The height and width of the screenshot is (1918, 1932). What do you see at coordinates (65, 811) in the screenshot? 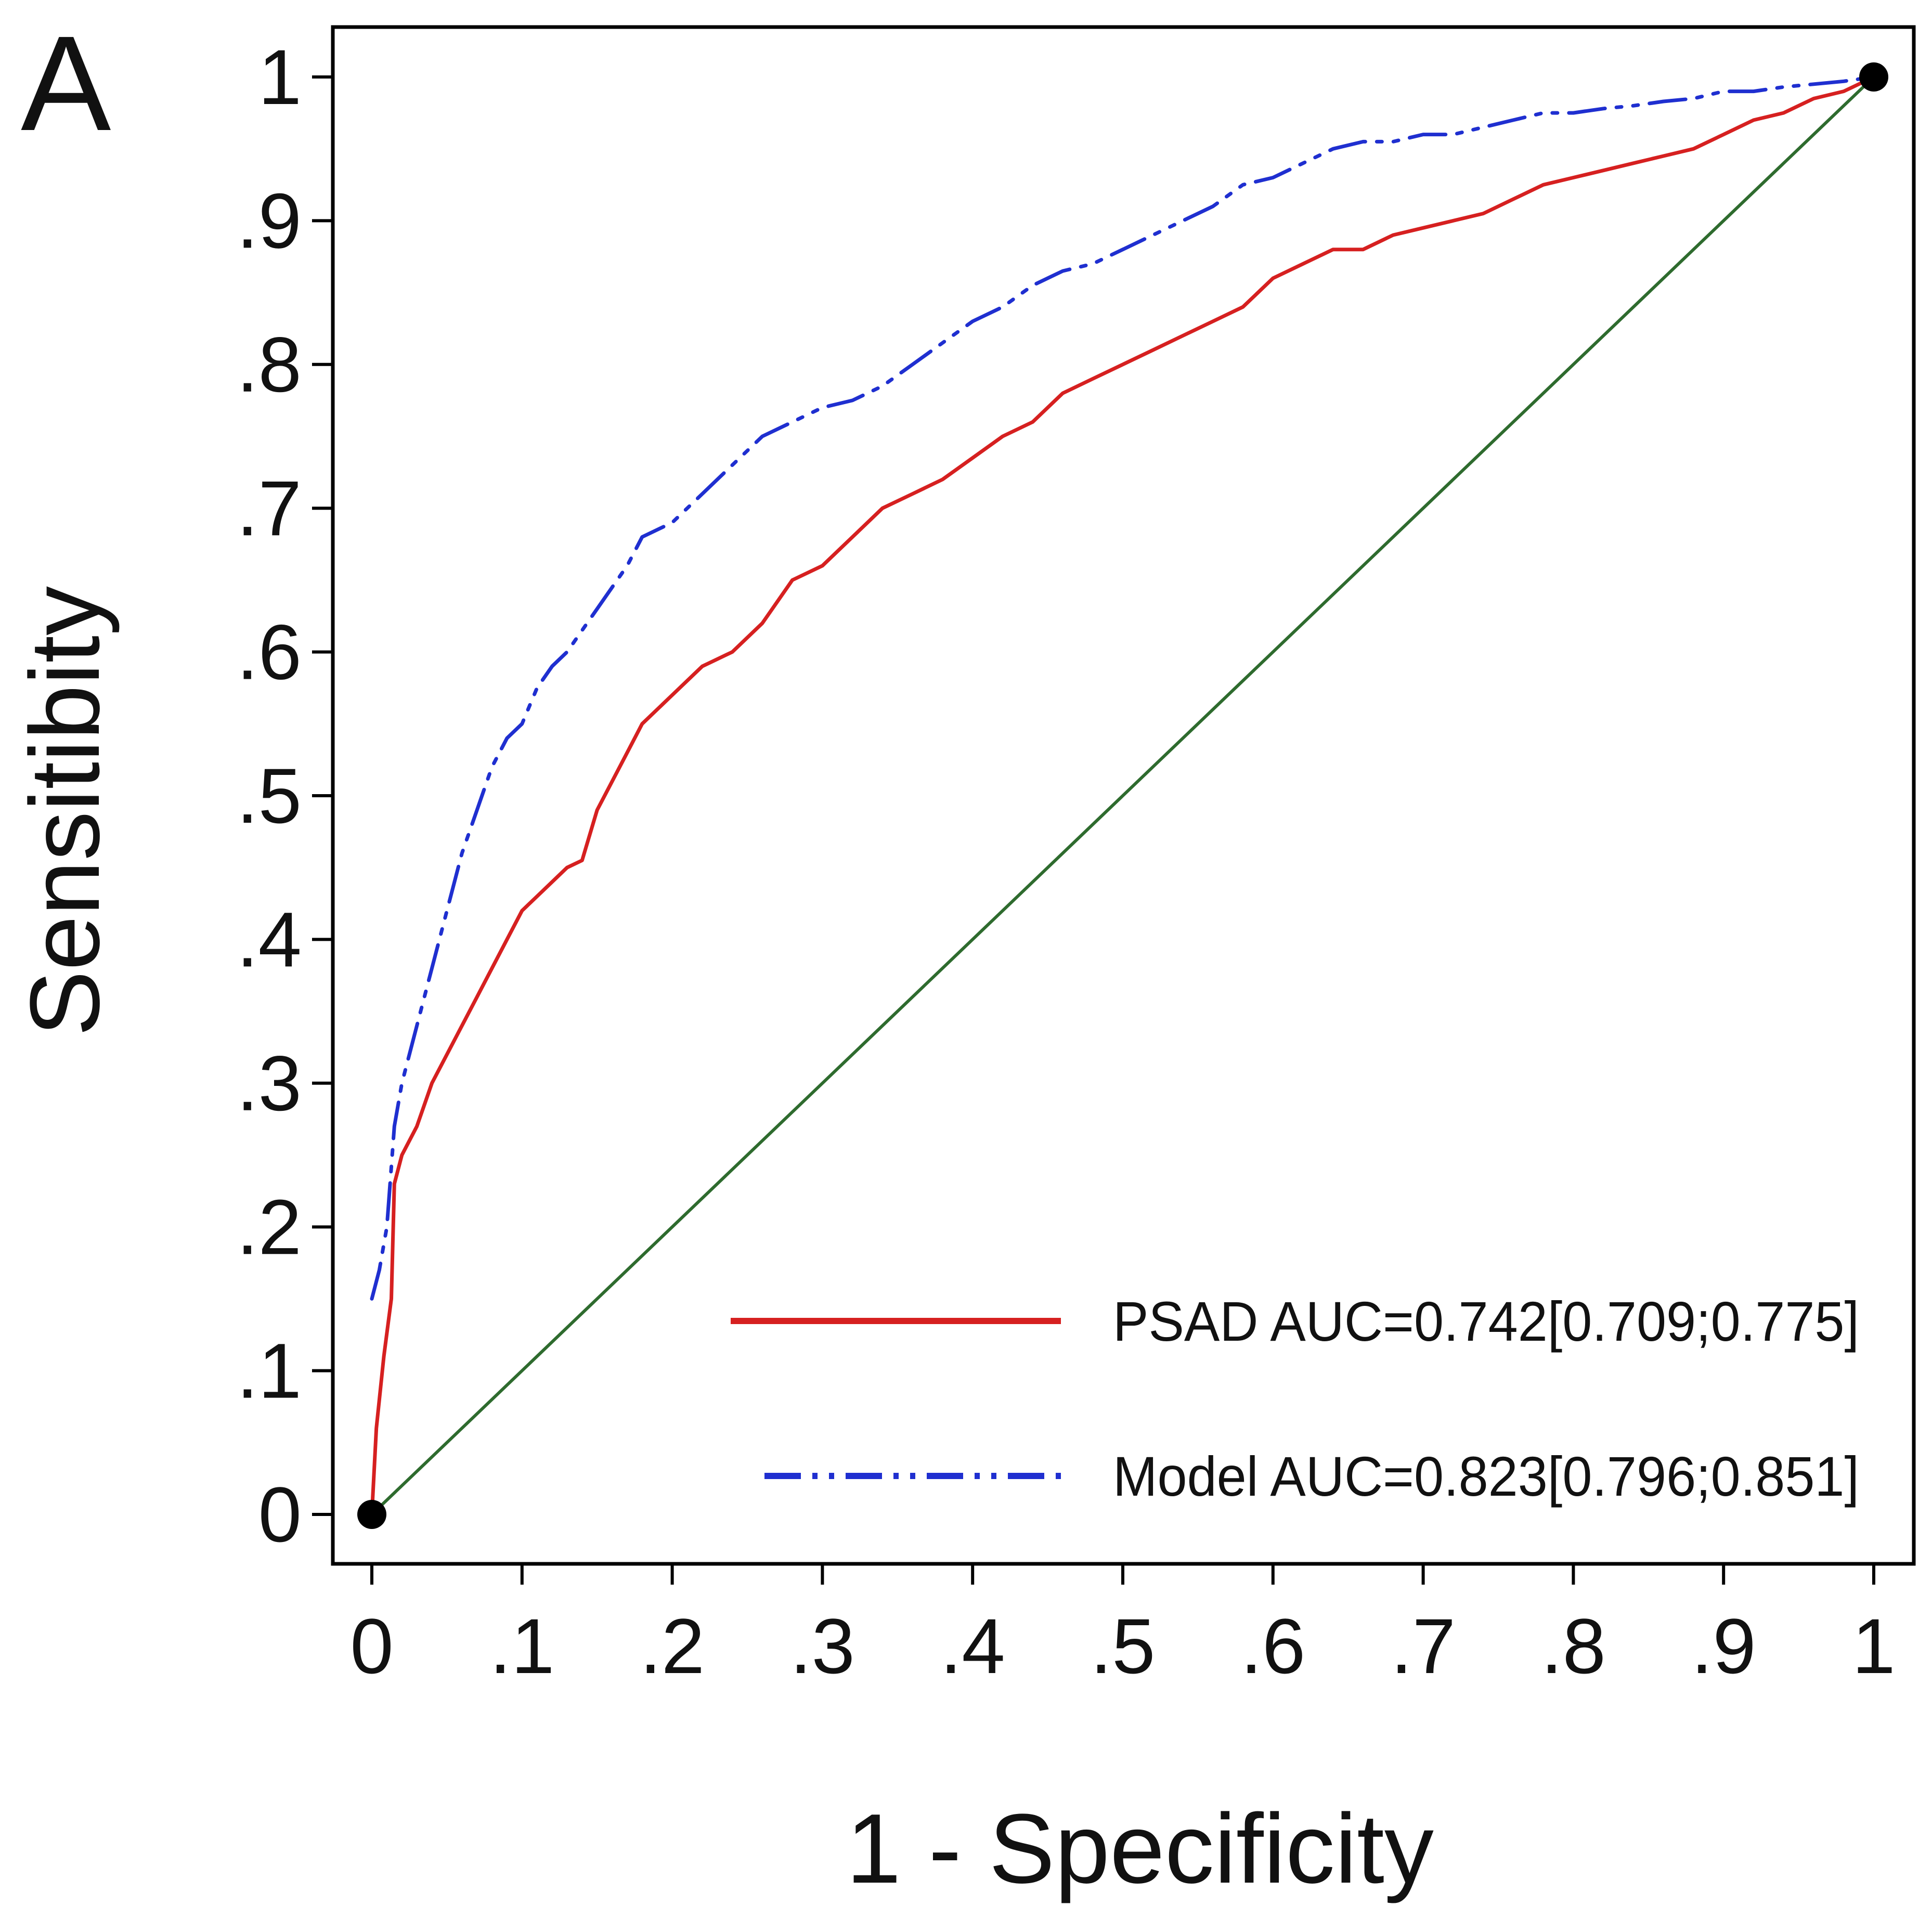
I see `y-axis-label: Sensitibity` at bounding box center [65, 811].